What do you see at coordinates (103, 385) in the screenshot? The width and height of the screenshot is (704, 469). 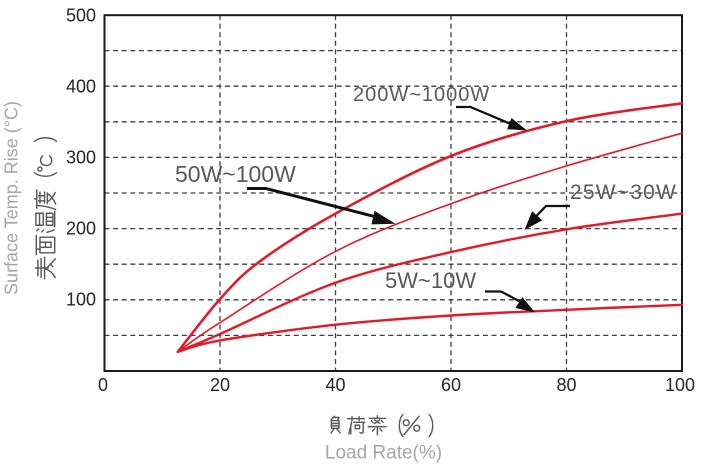 I see `svg-text: 0` at bounding box center [103, 385].